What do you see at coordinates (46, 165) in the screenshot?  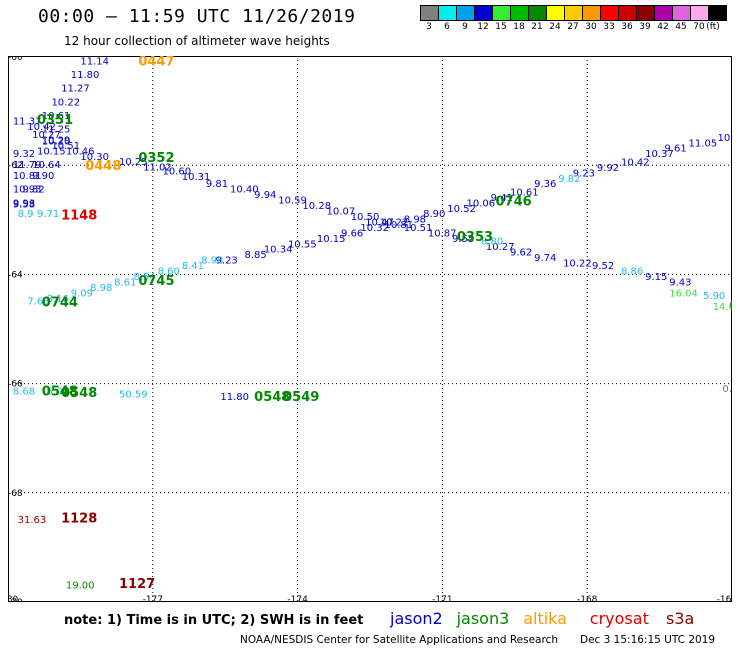 I see `swh-value-label: 10.64` at bounding box center [46, 165].